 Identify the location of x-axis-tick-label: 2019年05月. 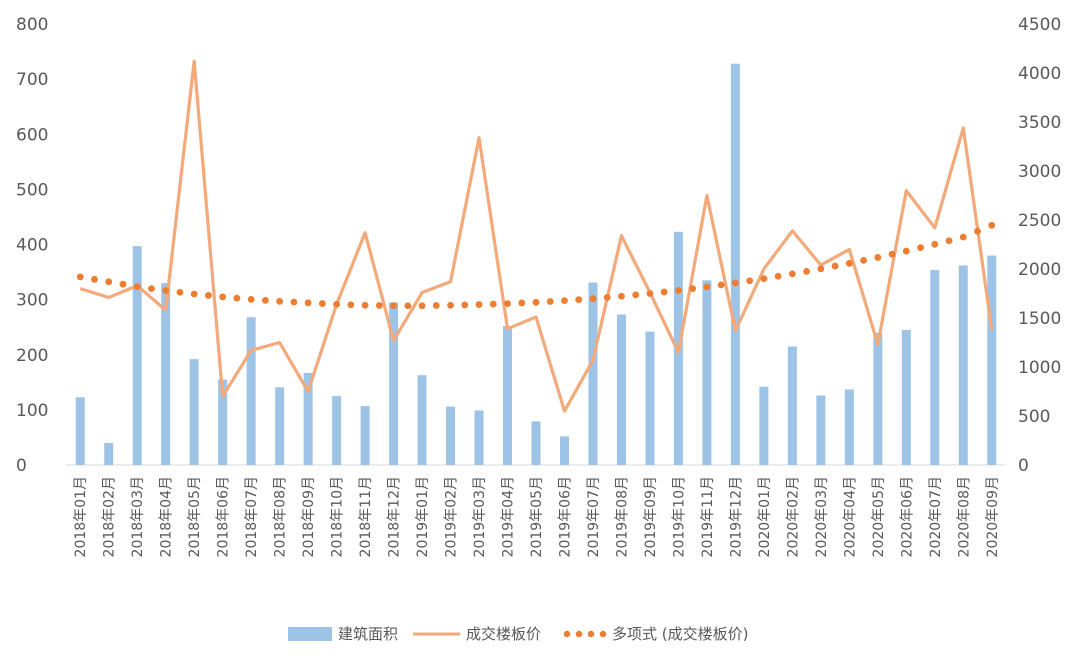
(537, 516).